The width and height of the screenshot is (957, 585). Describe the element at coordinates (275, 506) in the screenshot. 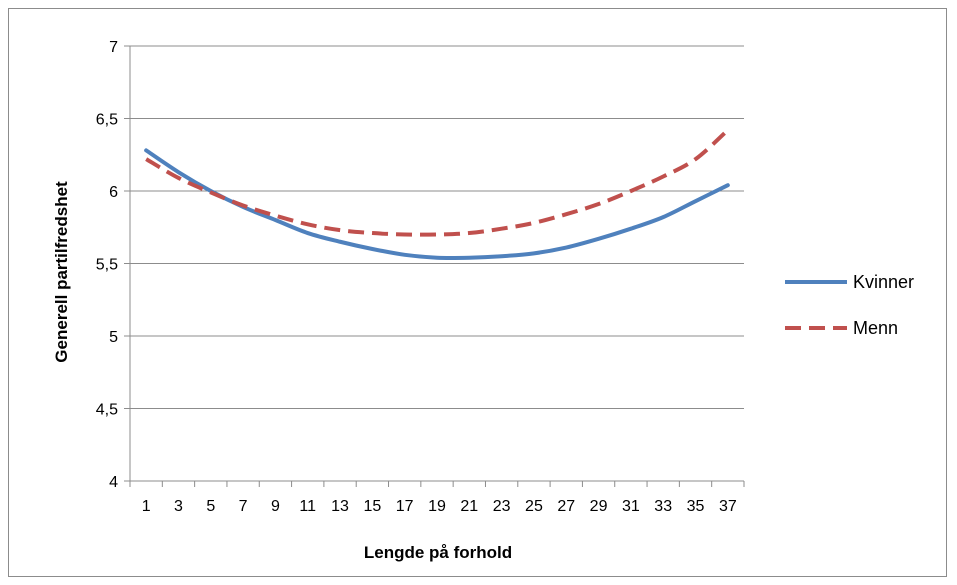

I see `x-tick-label: 9` at that location.